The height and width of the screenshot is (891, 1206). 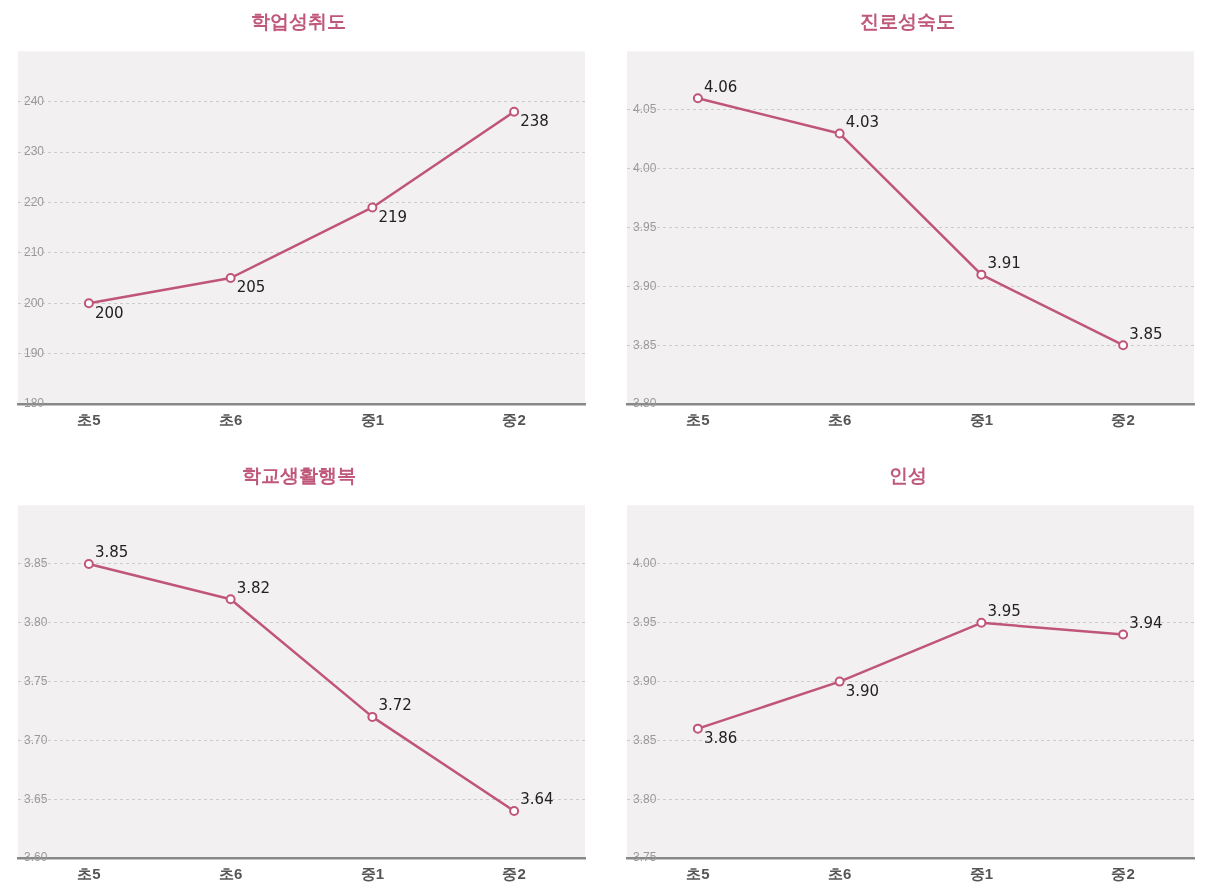 I want to click on data-label: 205, so click(x=251, y=287).